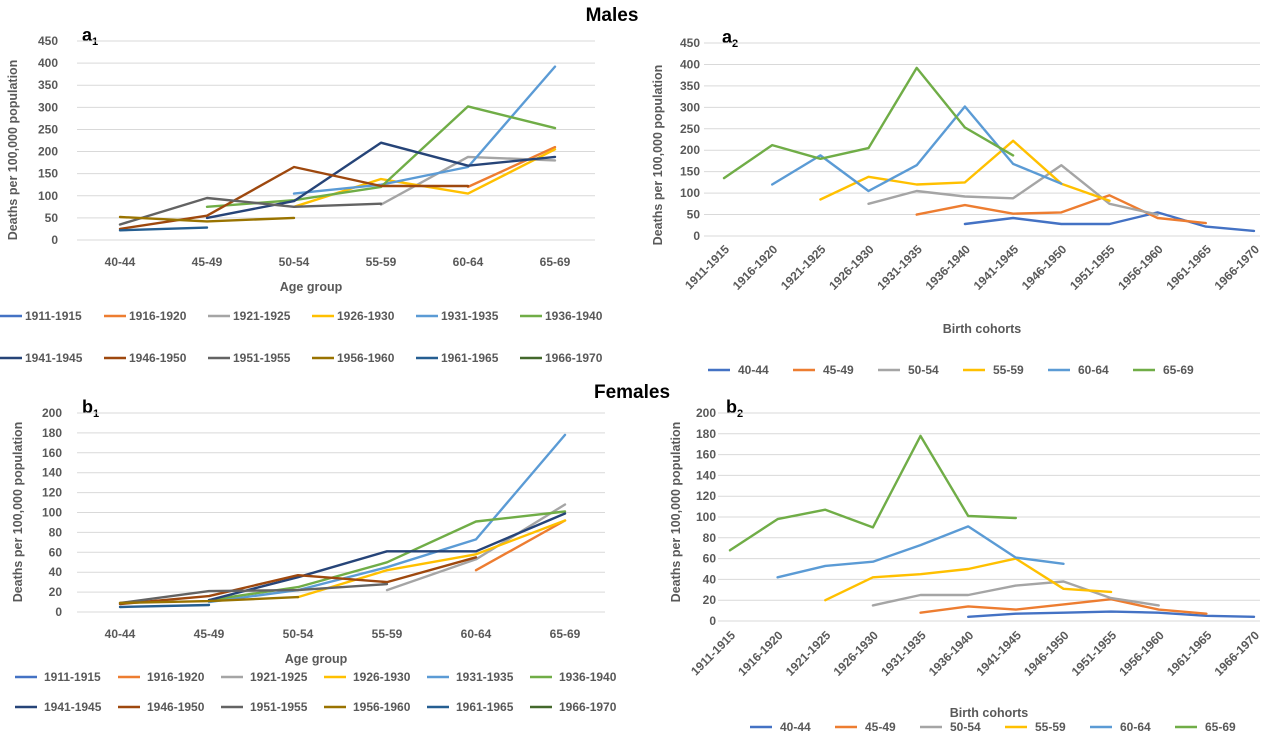 The width and height of the screenshot is (1280, 747). I want to click on x-tick-label: 1951-1955, so click(1094, 653).